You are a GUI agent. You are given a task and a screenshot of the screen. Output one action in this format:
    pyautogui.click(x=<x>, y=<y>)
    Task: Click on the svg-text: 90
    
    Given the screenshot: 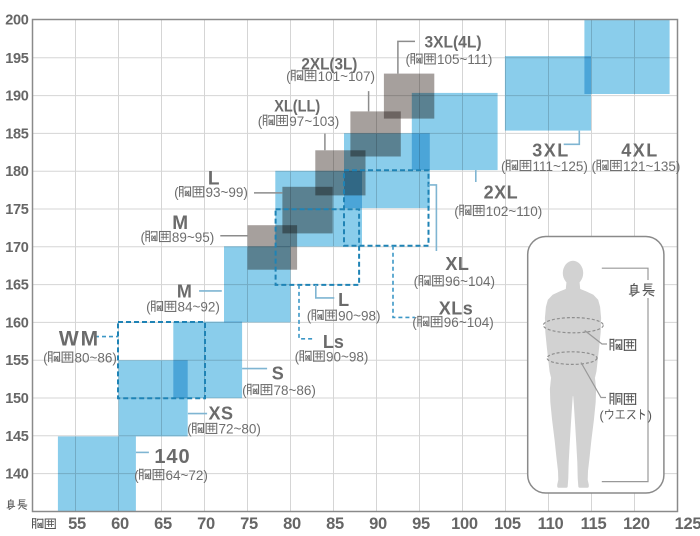 What is the action you would take?
    pyautogui.click(x=378, y=524)
    